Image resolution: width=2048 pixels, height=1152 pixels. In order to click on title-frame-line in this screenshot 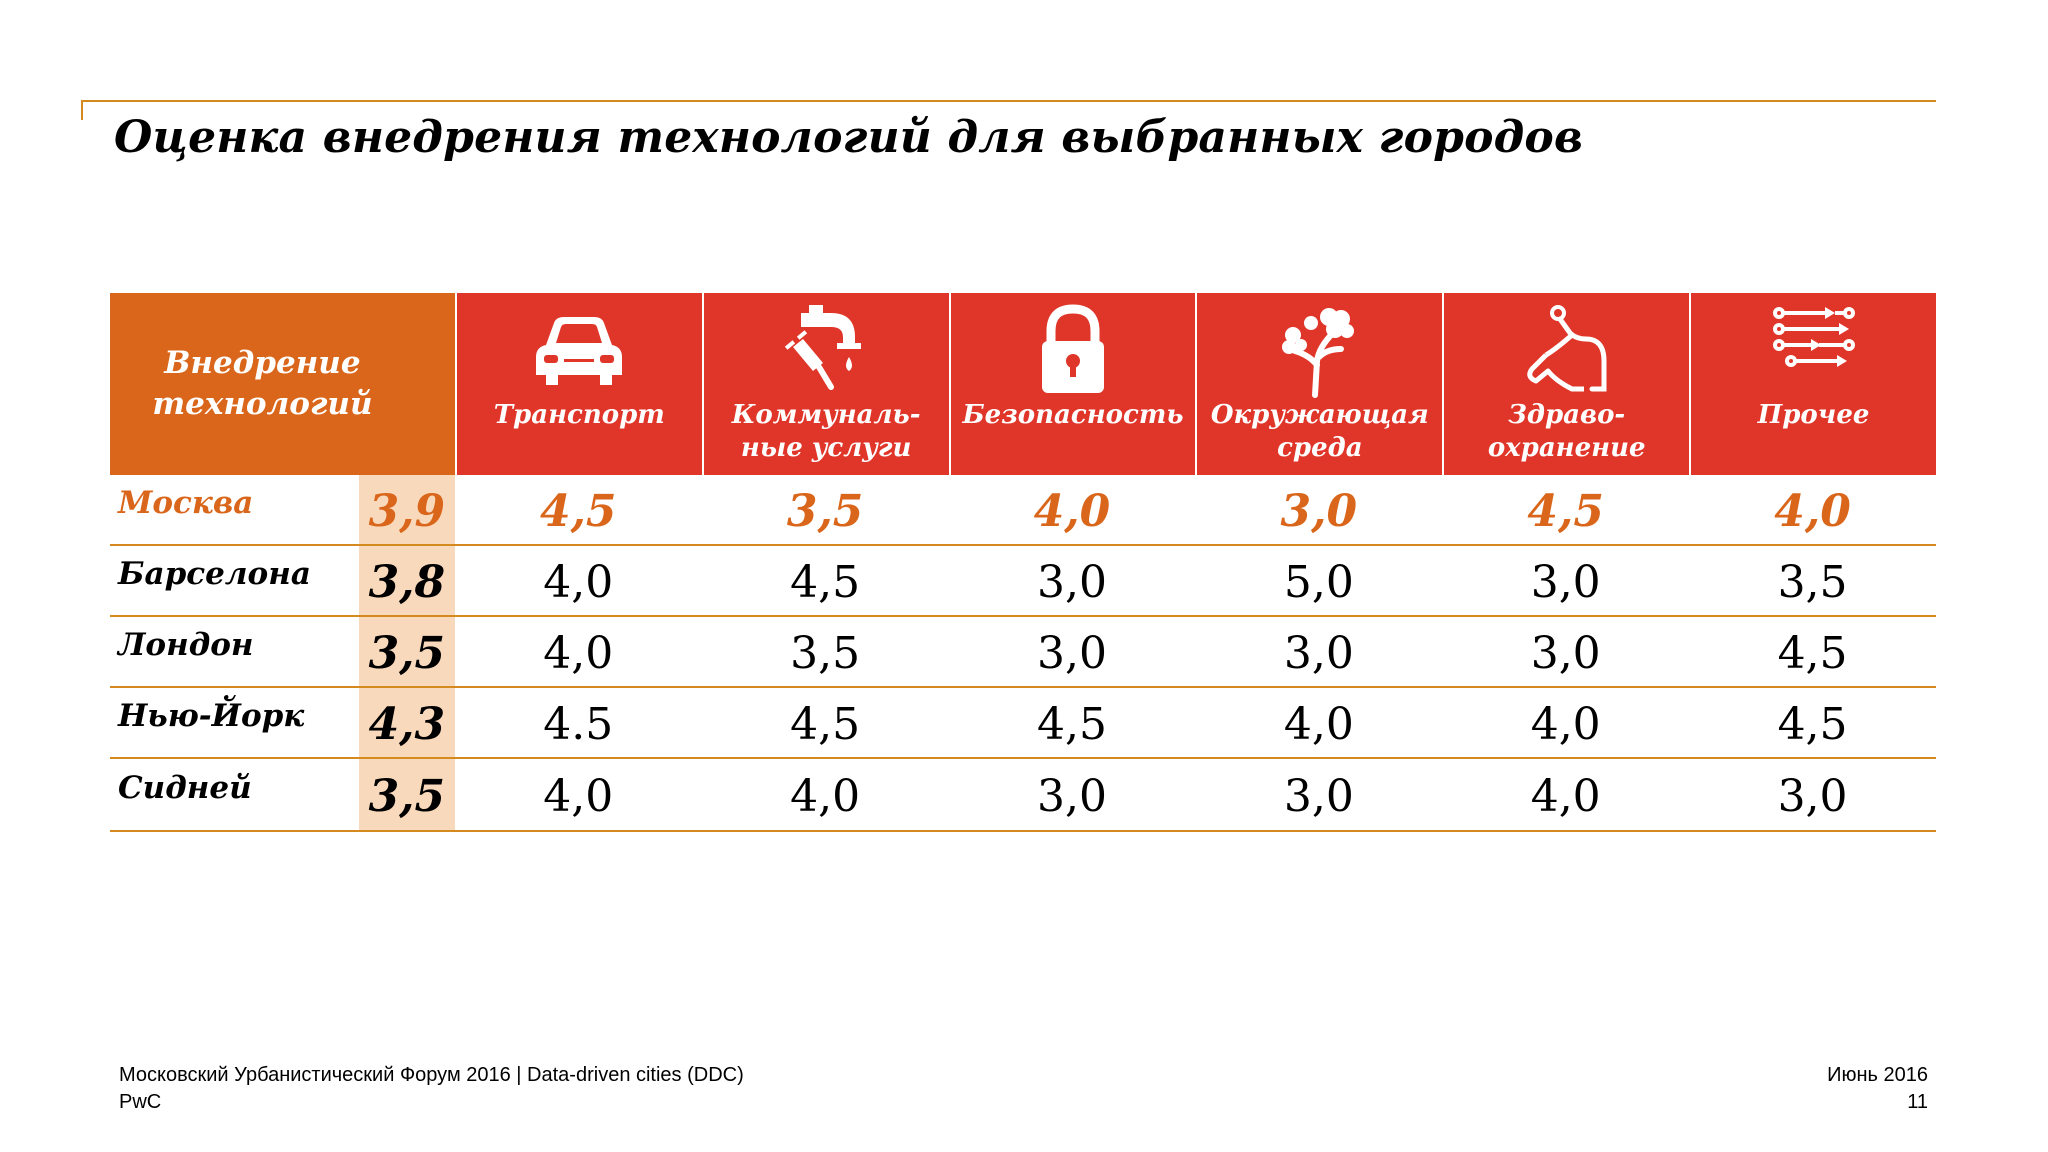, I will do `click(1008, 110)`.